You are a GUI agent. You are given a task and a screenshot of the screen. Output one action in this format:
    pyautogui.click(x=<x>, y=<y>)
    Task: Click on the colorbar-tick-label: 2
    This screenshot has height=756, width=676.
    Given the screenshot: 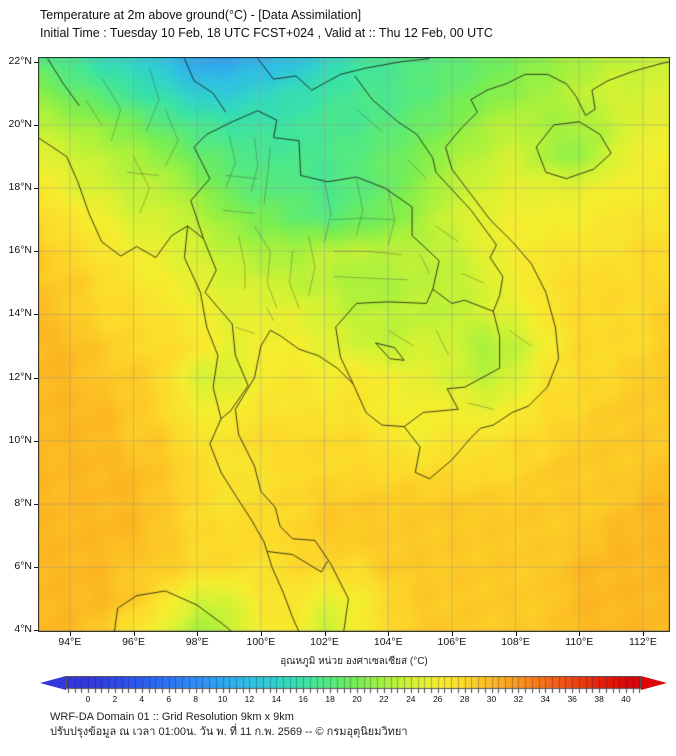 What is the action you would take?
    pyautogui.click(x=115, y=699)
    